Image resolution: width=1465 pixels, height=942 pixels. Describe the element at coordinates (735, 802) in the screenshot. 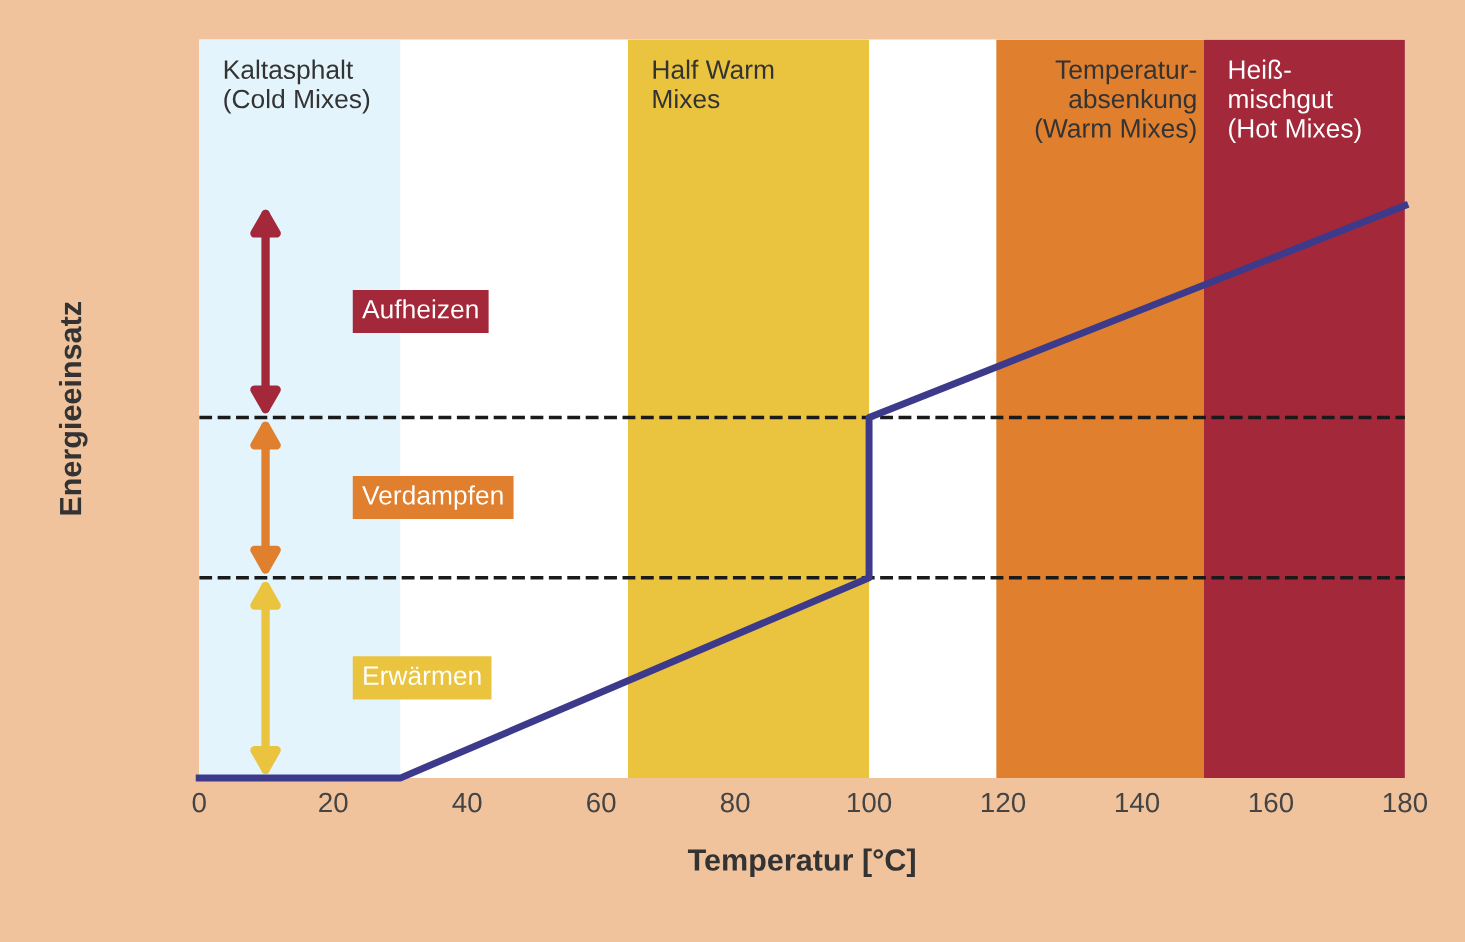

I see `x-tick-label: 80` at that location.